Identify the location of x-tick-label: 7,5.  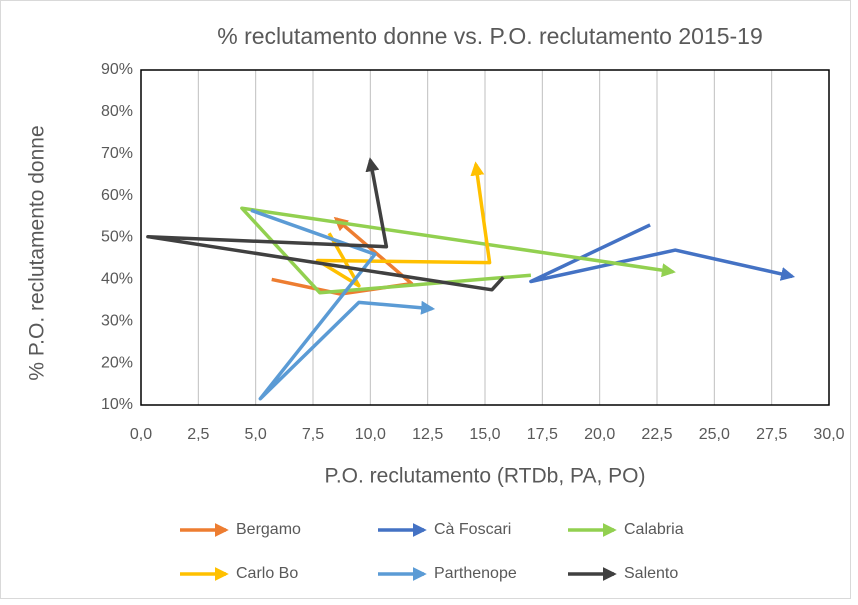
(313, 434).